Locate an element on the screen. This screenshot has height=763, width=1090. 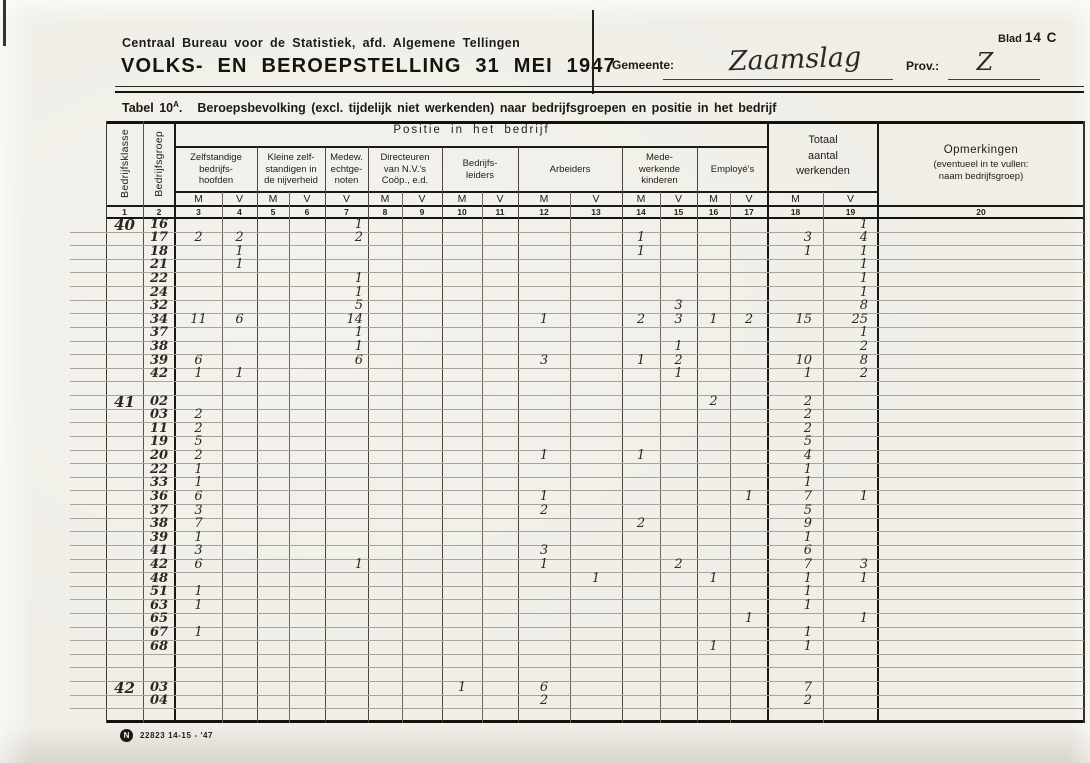
klasse-value: 42 is located at coordinates (124, 687).